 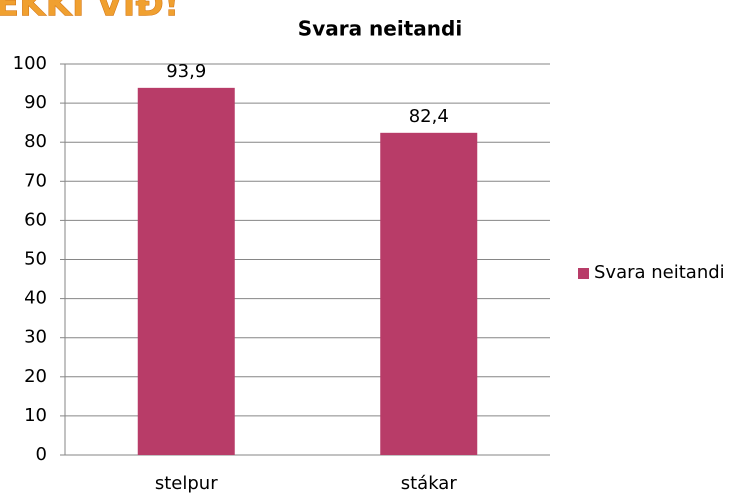 What do you see at coordinates (186, 483) in the screenshot?
I see `x-tick-label: stelpur` at bounding box center [186, 483].